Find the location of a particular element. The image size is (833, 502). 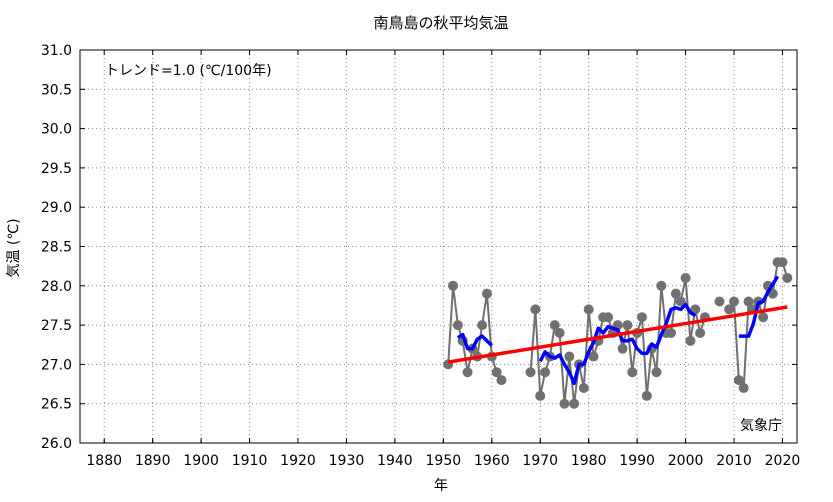

plot-area is located at coordinates (618, 333).